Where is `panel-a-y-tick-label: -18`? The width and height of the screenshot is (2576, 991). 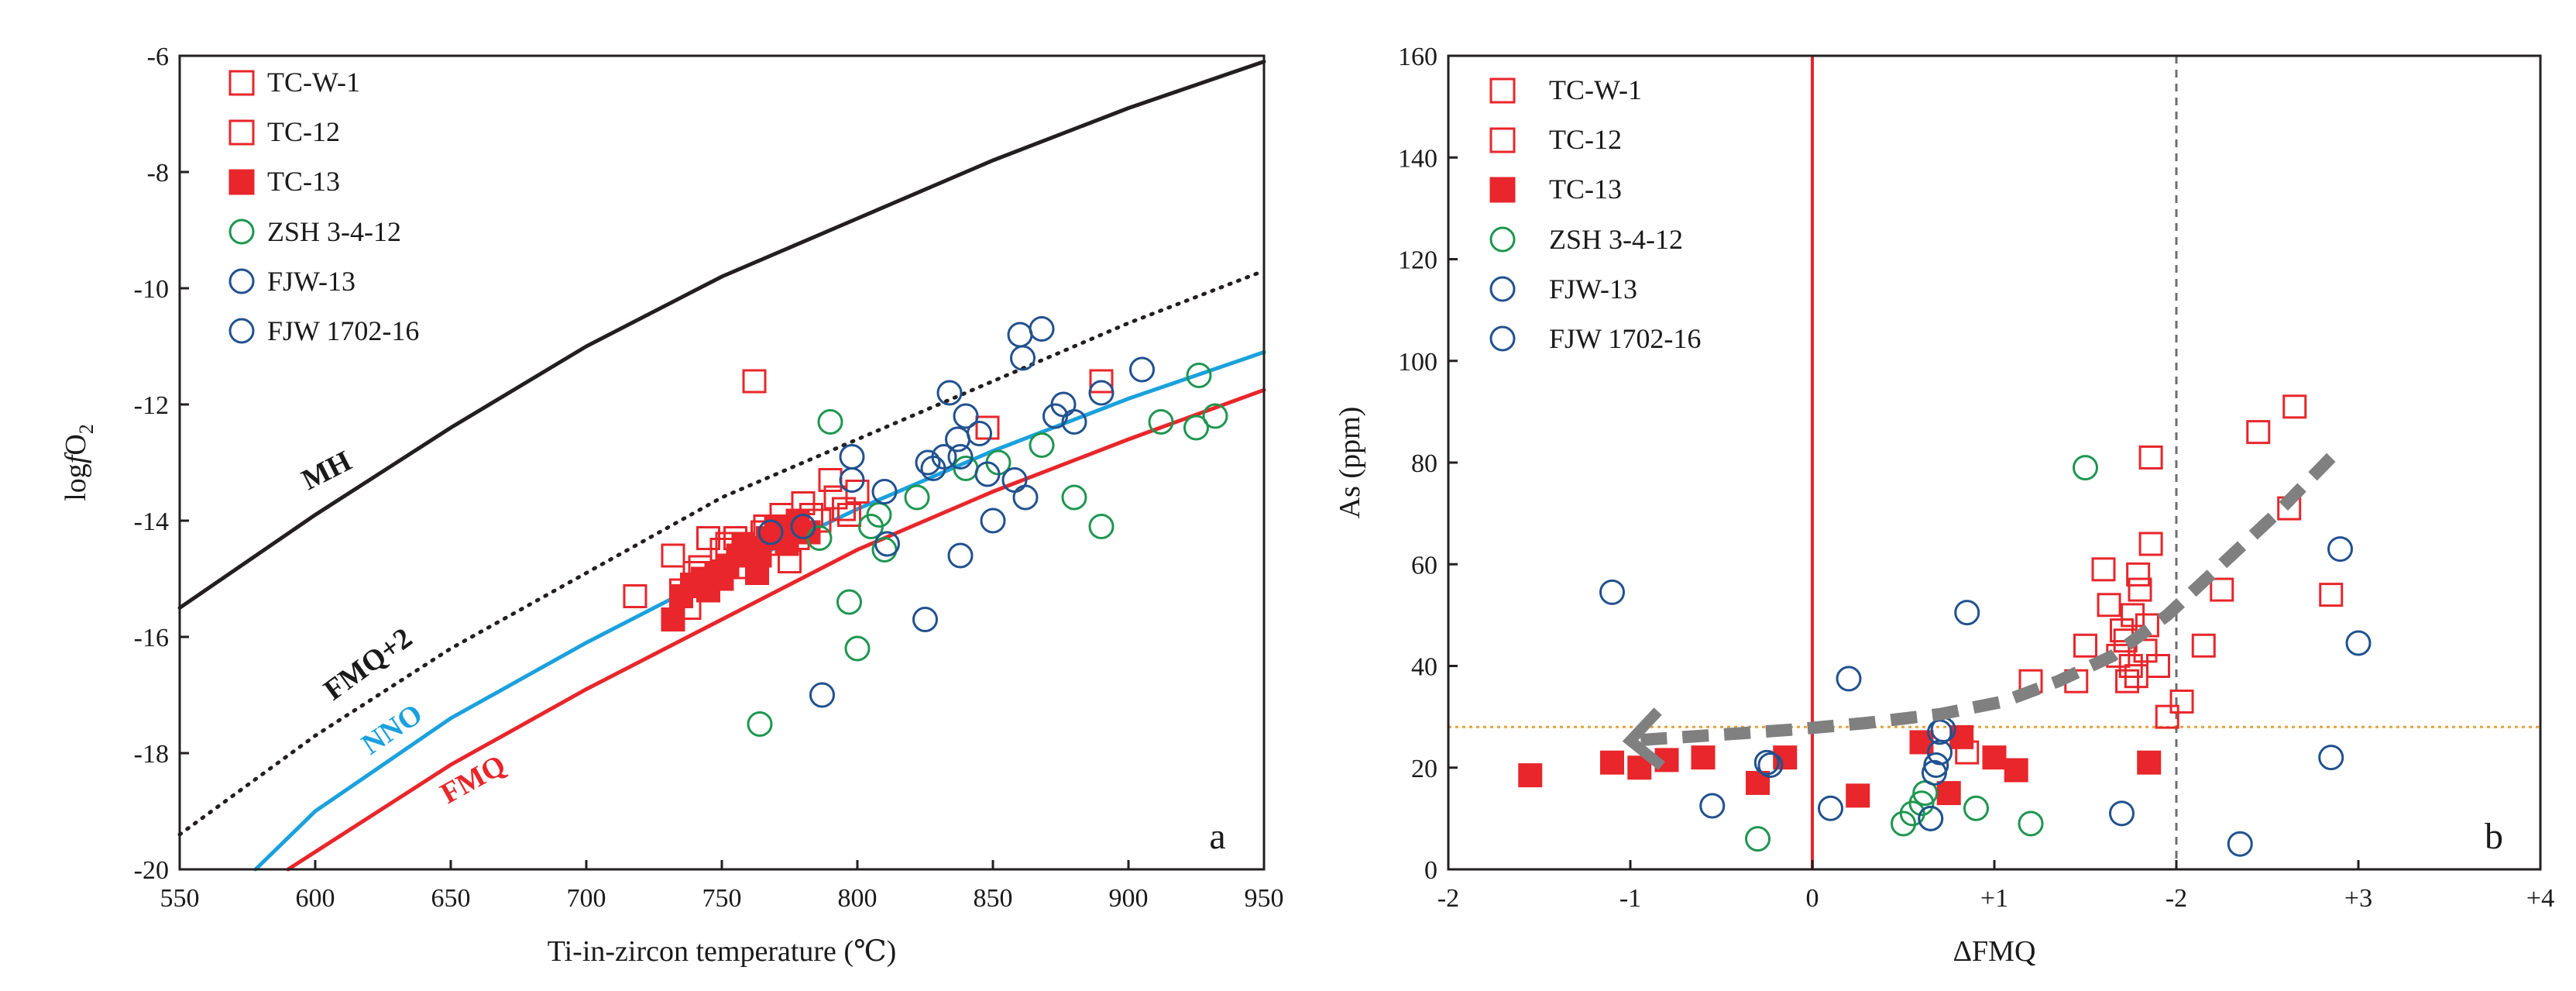 panel-a-y-tick-label: -18 is located at coordinates (151, 754).